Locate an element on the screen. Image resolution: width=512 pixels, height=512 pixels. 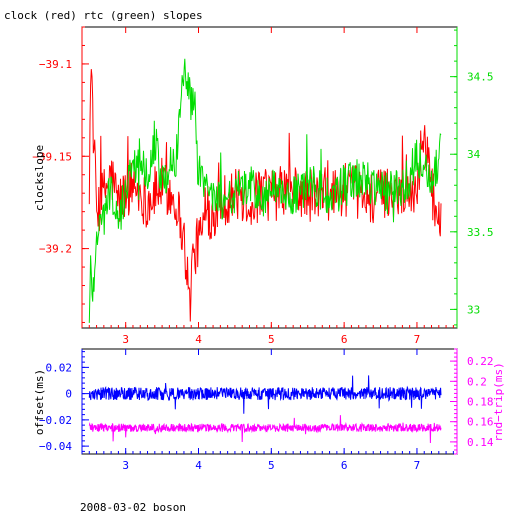
right-tick-label: 34 is located at coordinates (474, 154).